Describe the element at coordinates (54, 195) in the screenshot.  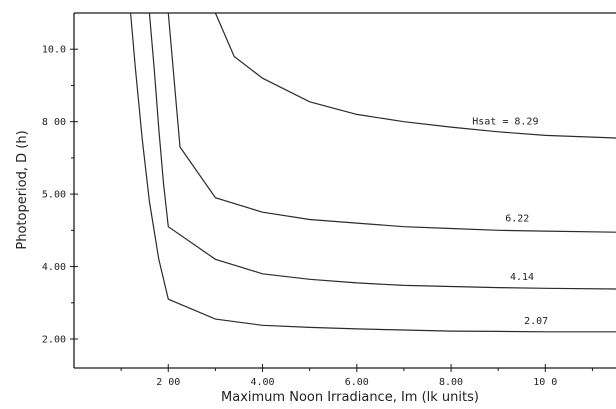
I see `y-tick-label: 5.00` at that location.